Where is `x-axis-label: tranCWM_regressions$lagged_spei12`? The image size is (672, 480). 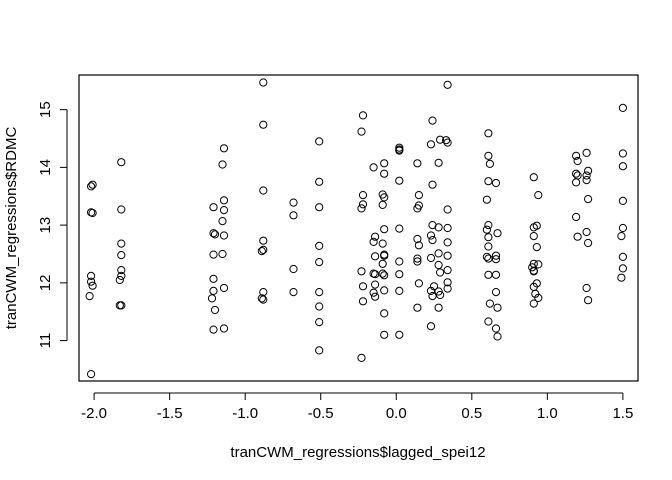
x-axis-label: tranCWM_regressions$lagged_spei12 is located at coordinates (357, 452).